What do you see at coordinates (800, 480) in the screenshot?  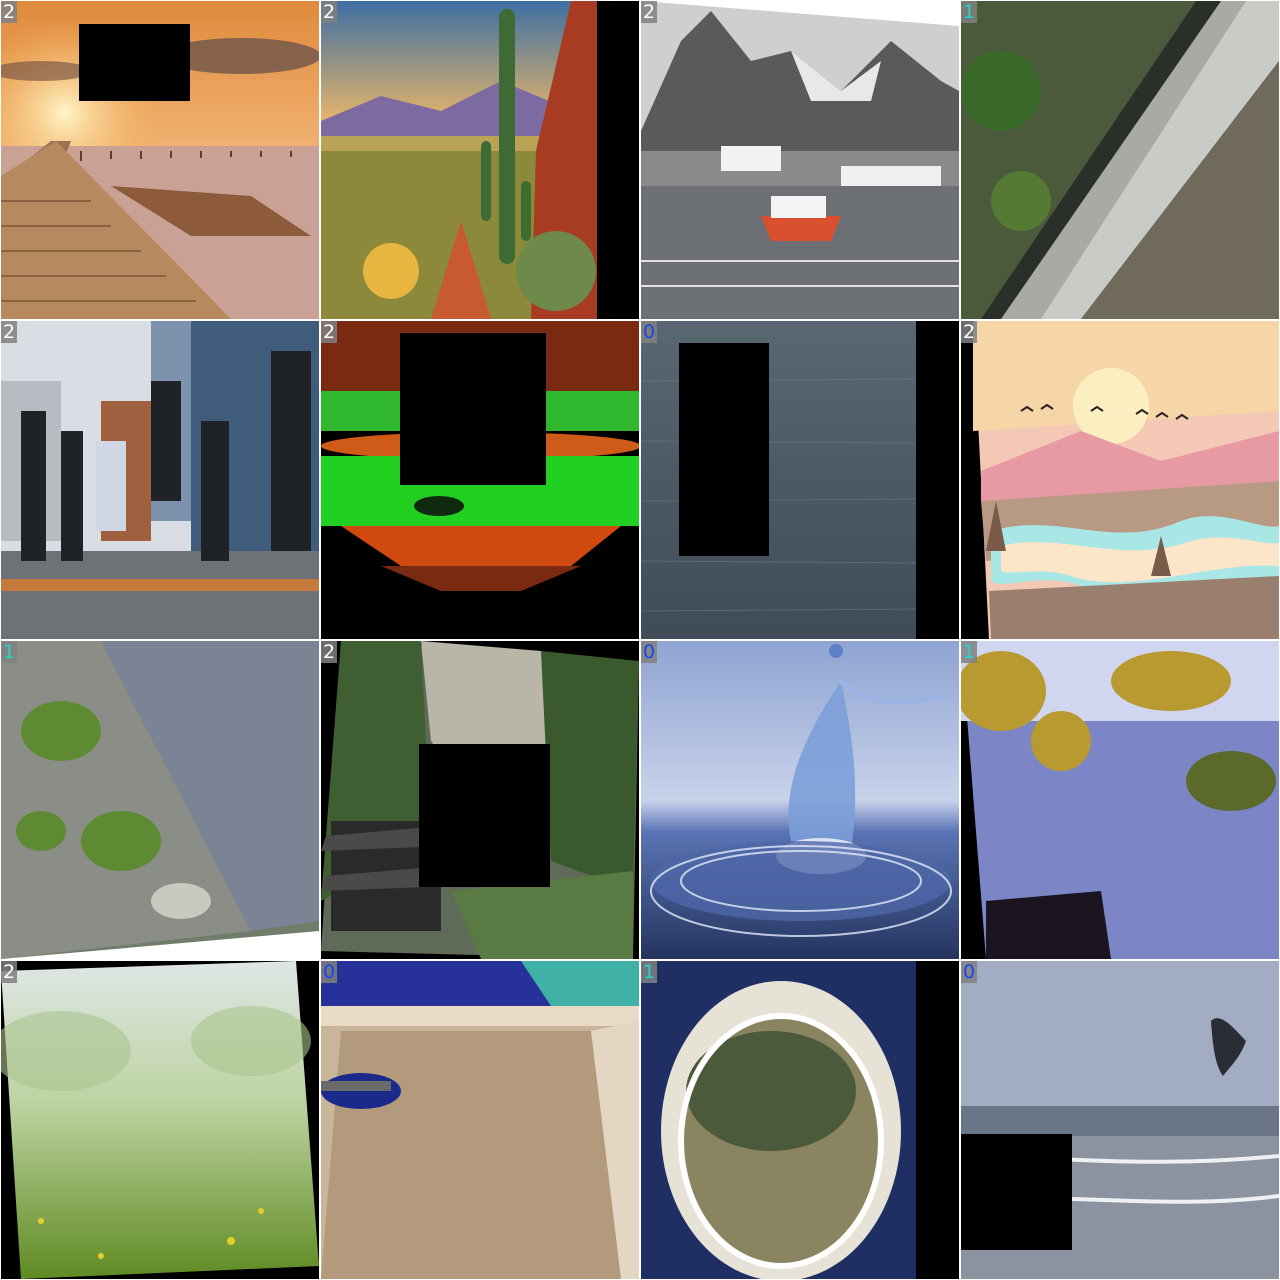 I see `tile-grey-sea: 0` at bounding box center [800, 480].